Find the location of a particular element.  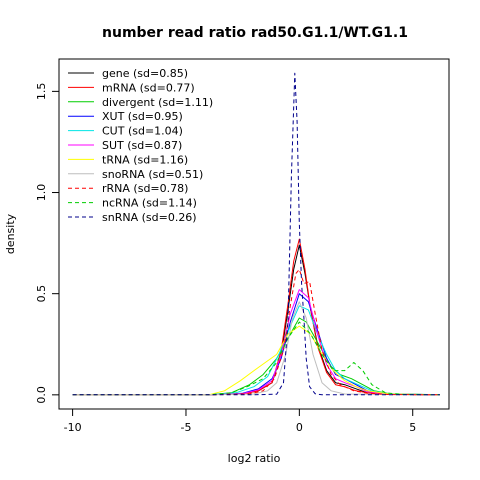

y-tick-label: 0.0 is located at coordinates (41, 395).